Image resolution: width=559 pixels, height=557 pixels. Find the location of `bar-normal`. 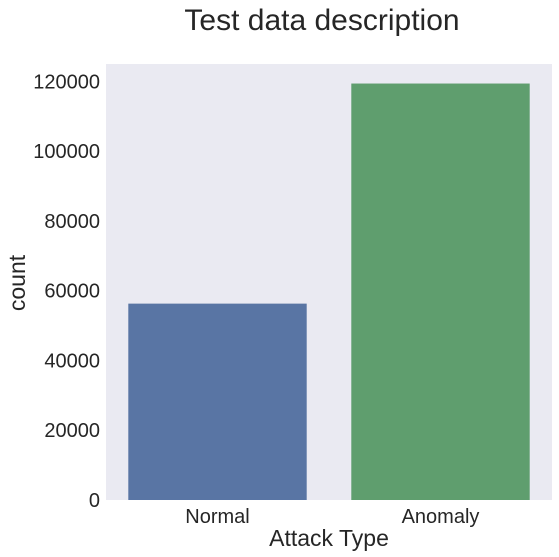

bar-normal is located at coordinates (217, 401).